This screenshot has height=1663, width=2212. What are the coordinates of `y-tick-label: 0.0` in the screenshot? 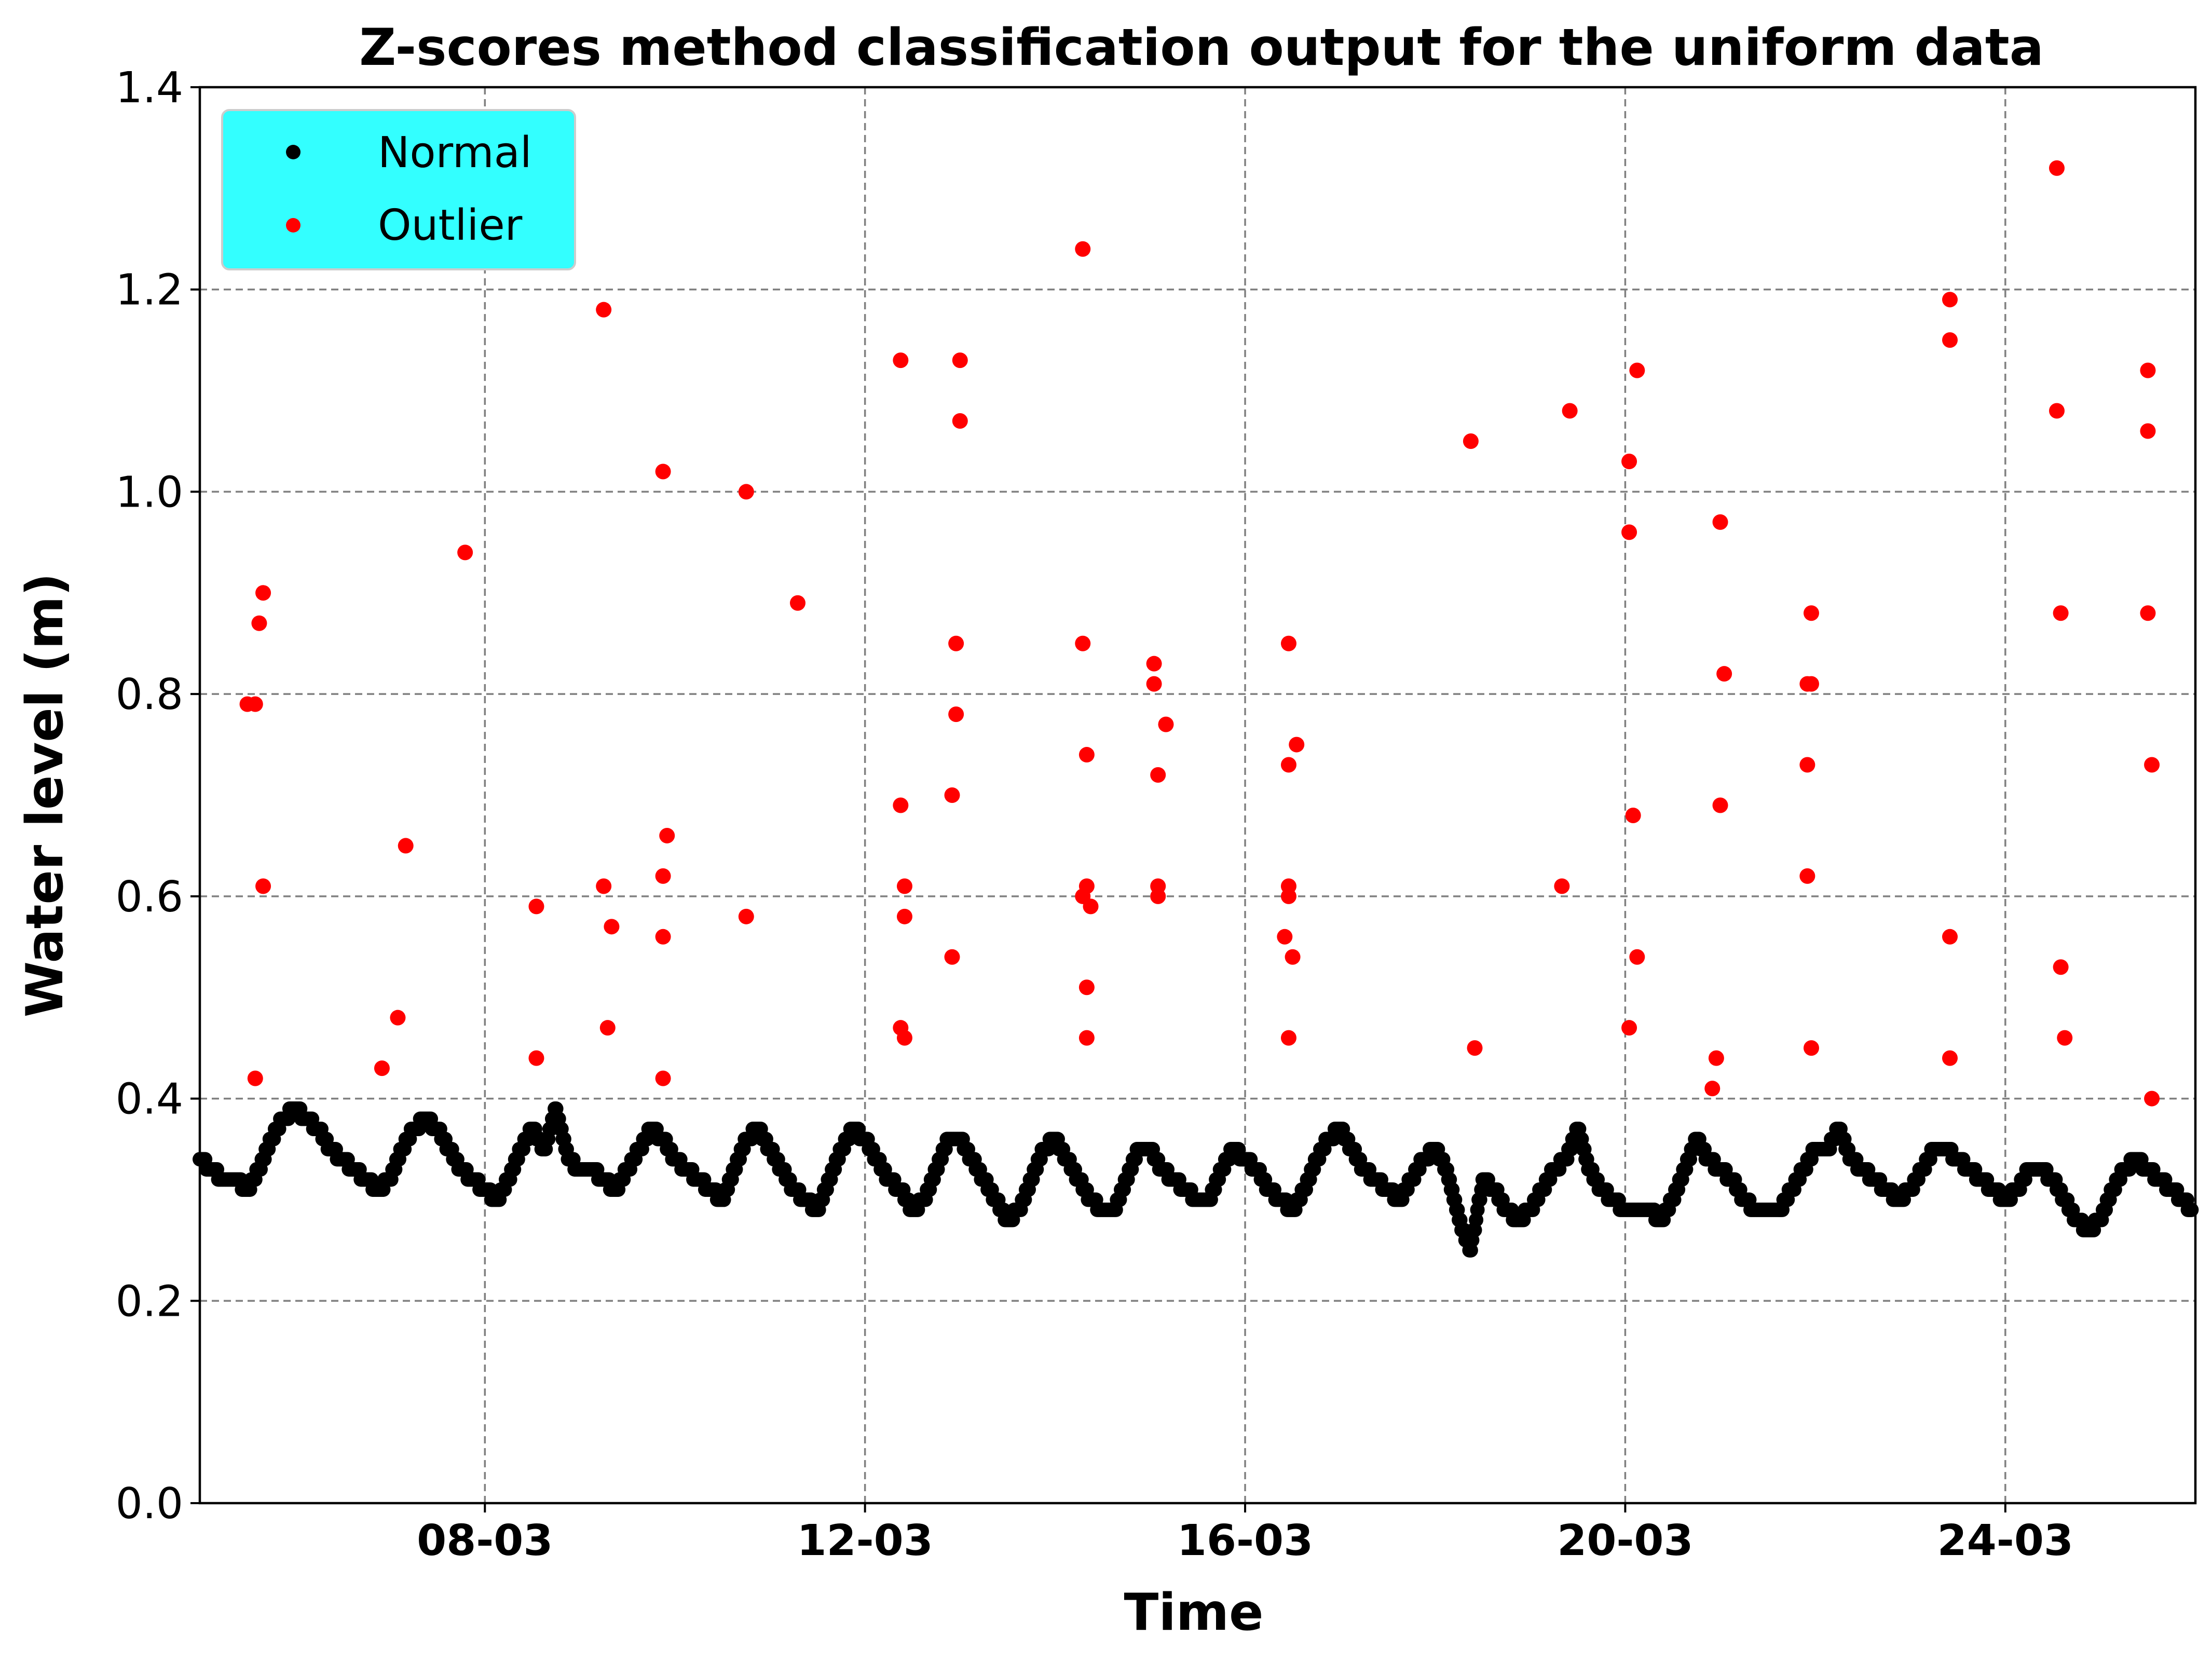 It's located at (150, 1504).